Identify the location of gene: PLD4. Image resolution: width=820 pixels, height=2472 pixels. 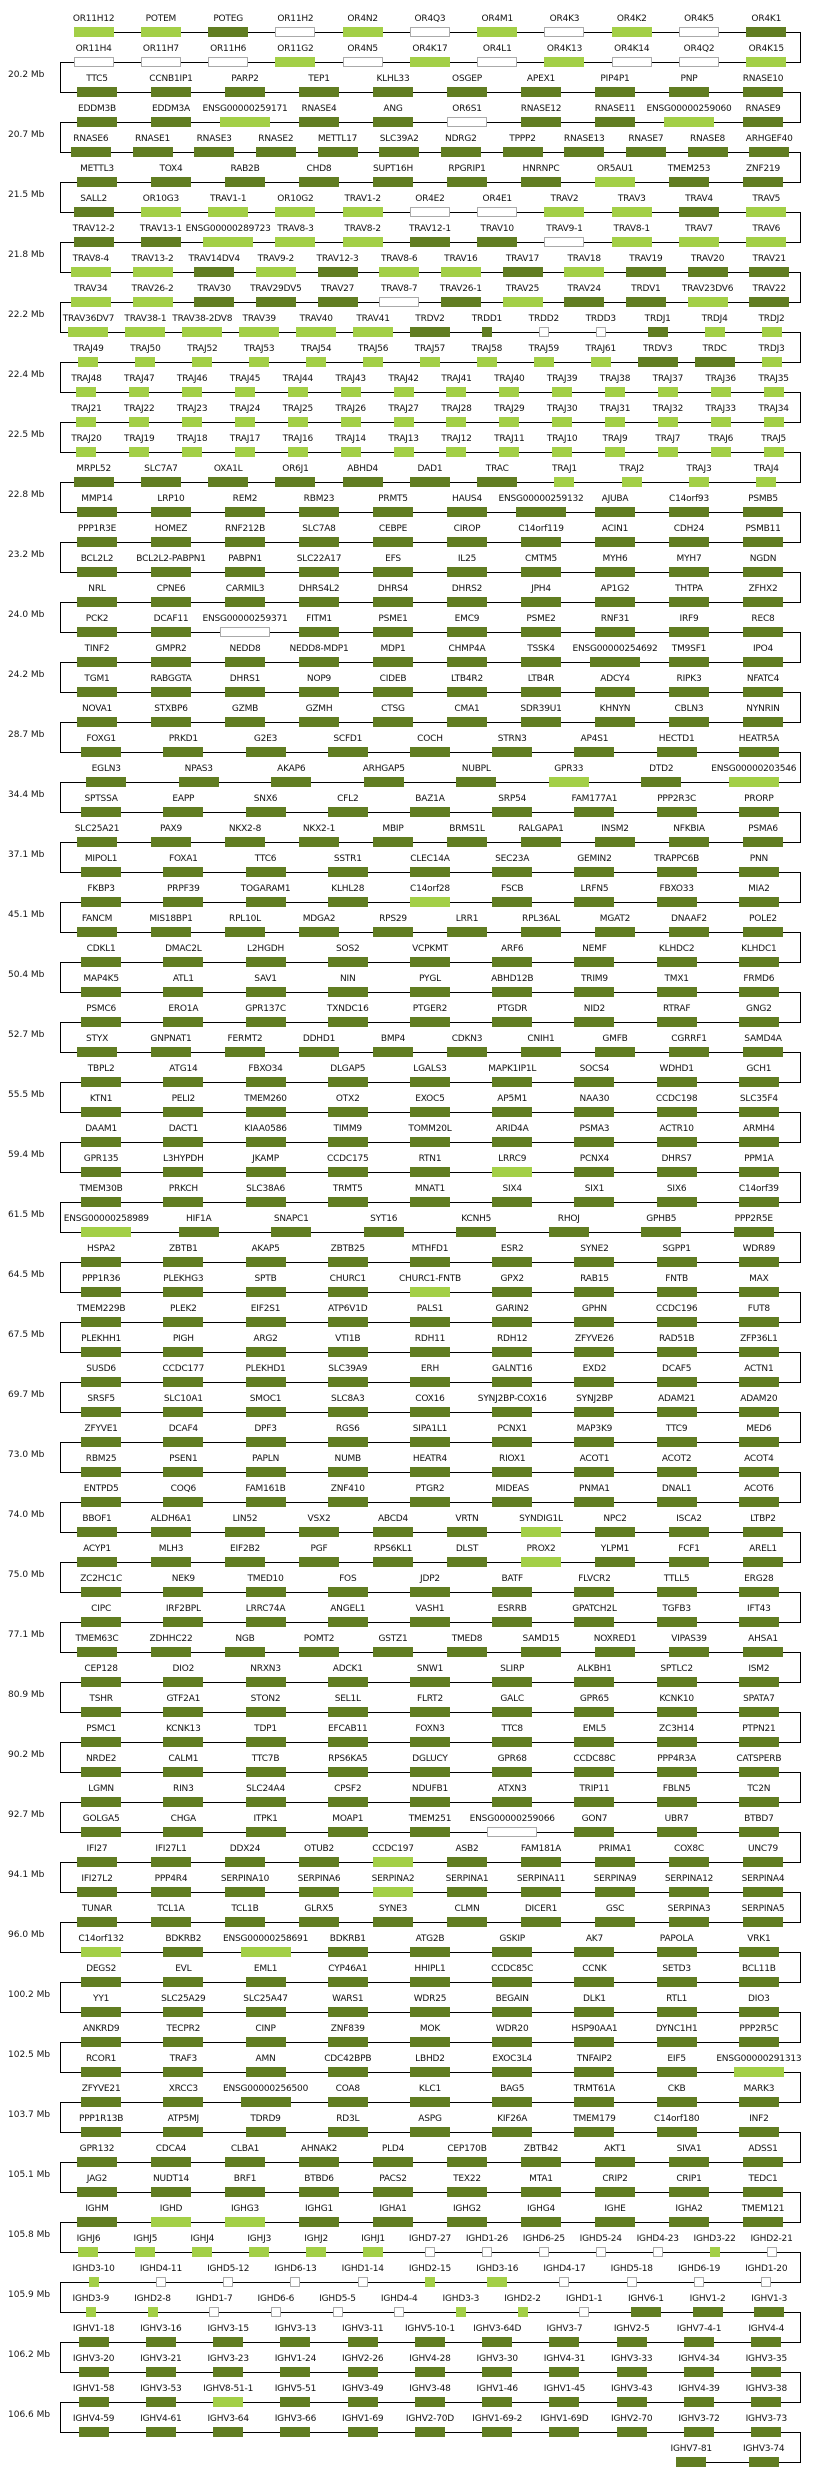
(393, 2158).